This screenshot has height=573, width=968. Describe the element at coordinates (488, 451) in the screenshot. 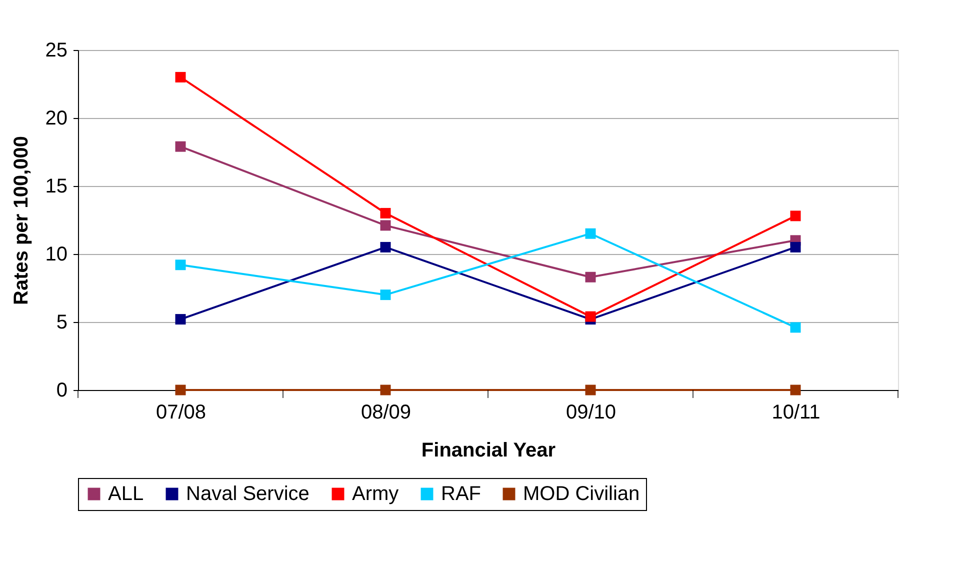

I see `x-axis-title: Financial Year` at that location.